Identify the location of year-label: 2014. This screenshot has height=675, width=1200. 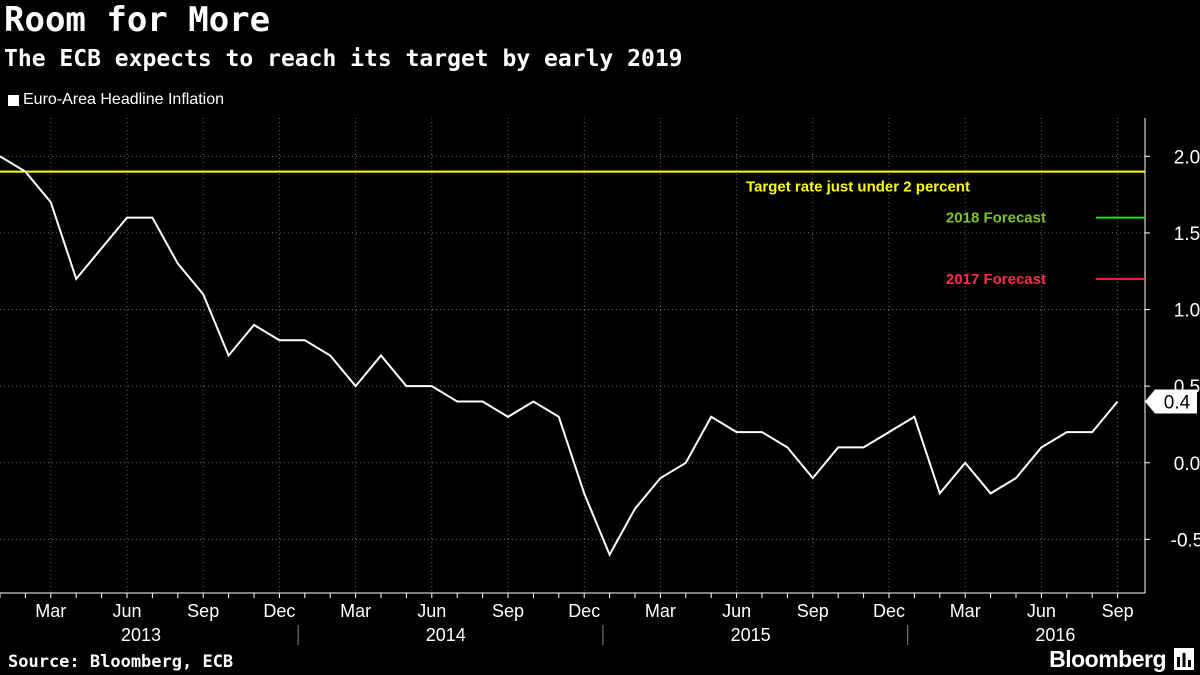
(446, 635).